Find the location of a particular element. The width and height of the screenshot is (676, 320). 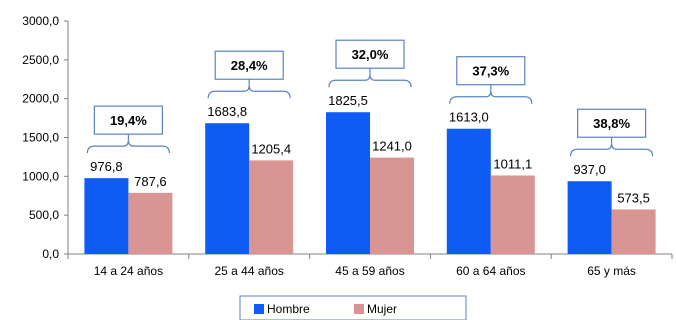

x-tick-label: 14 a 24 años is located at coordinates (128, 271).